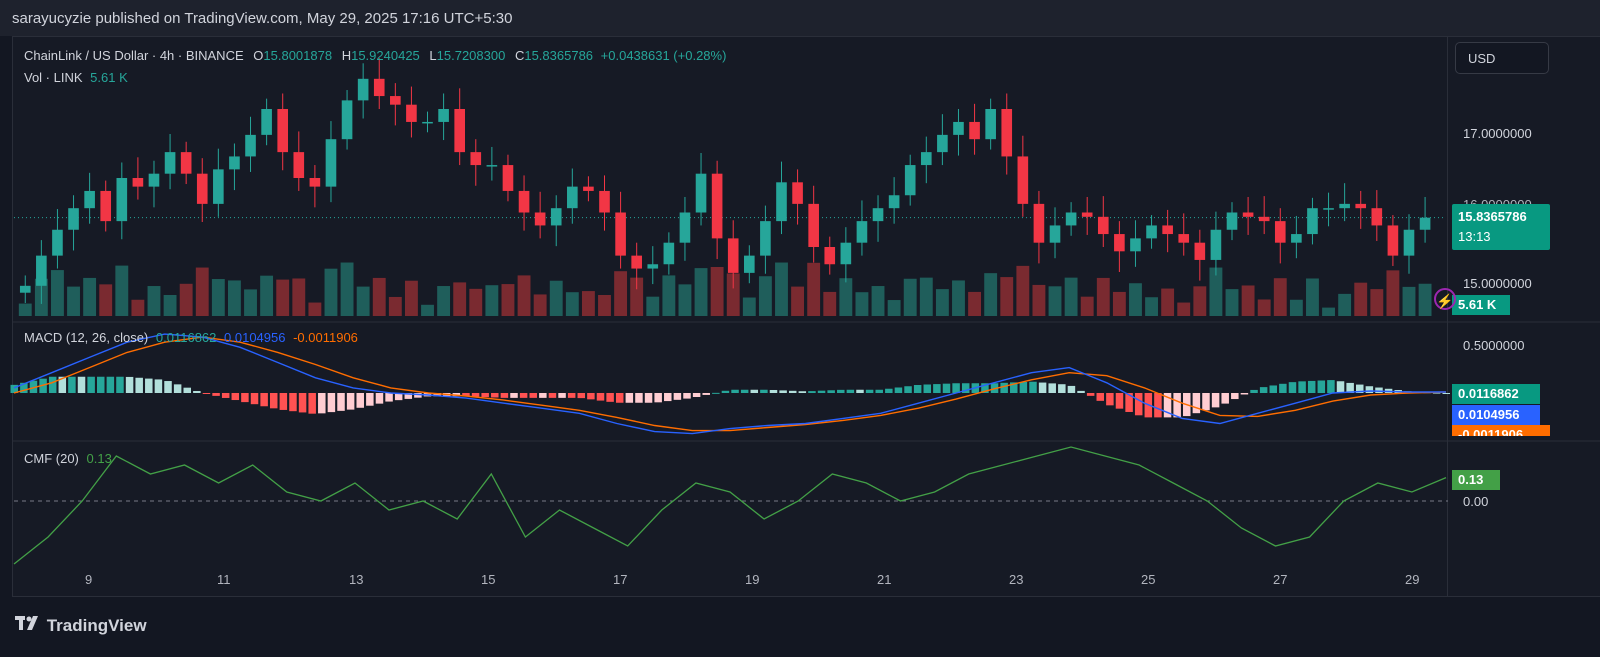 The width and height of the screenshot is (1600, 657). What do you see at coordinates (1524, 316) in the screenshot?
I see `price-axis` at bounding box center [1524, 316].